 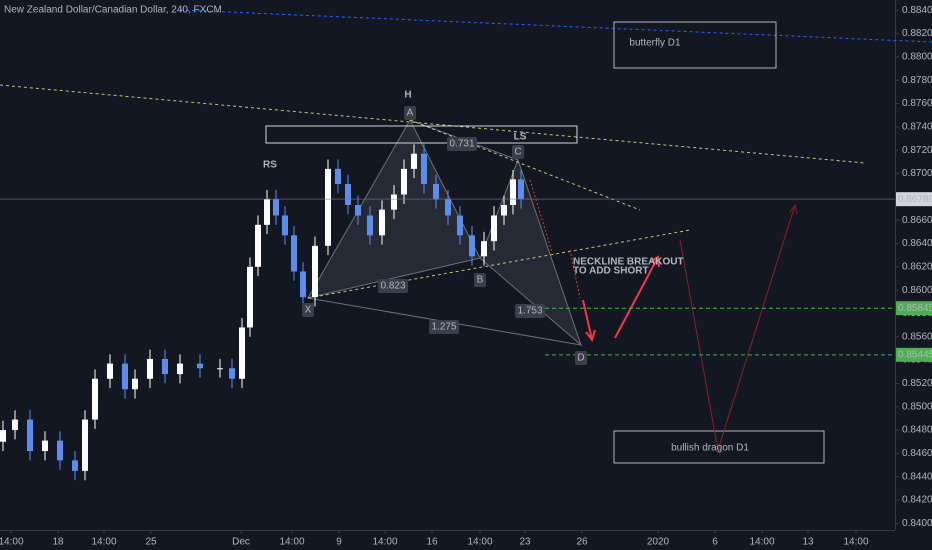 I want to click on x-tick-label: 16, so click(x=432, y=542).